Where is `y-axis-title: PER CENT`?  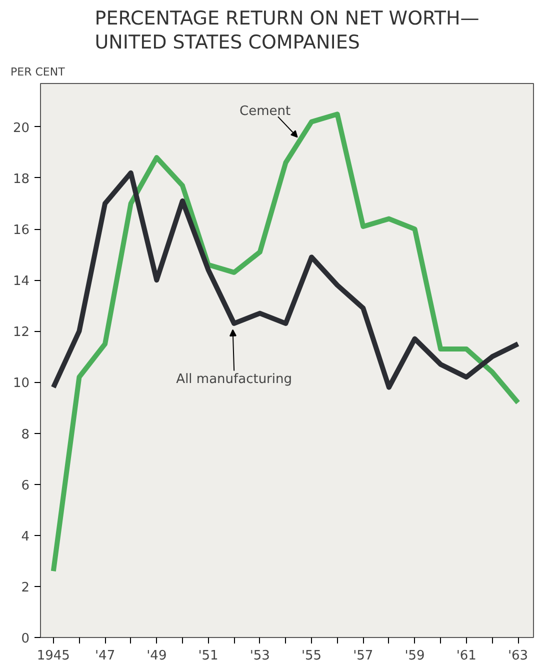 y-axis-title: PER CENT is located at coordinates (38, 72).